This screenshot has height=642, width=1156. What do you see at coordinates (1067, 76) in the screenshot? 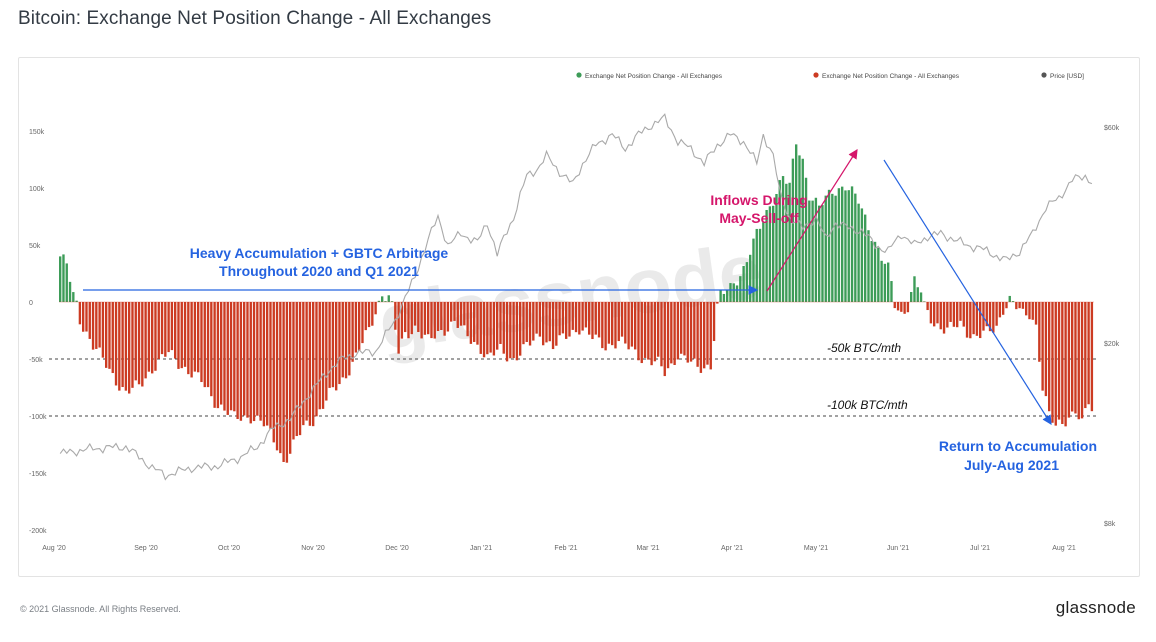
I see `legend-label-2: Price [USD]` at bounding box center [1067, 76].